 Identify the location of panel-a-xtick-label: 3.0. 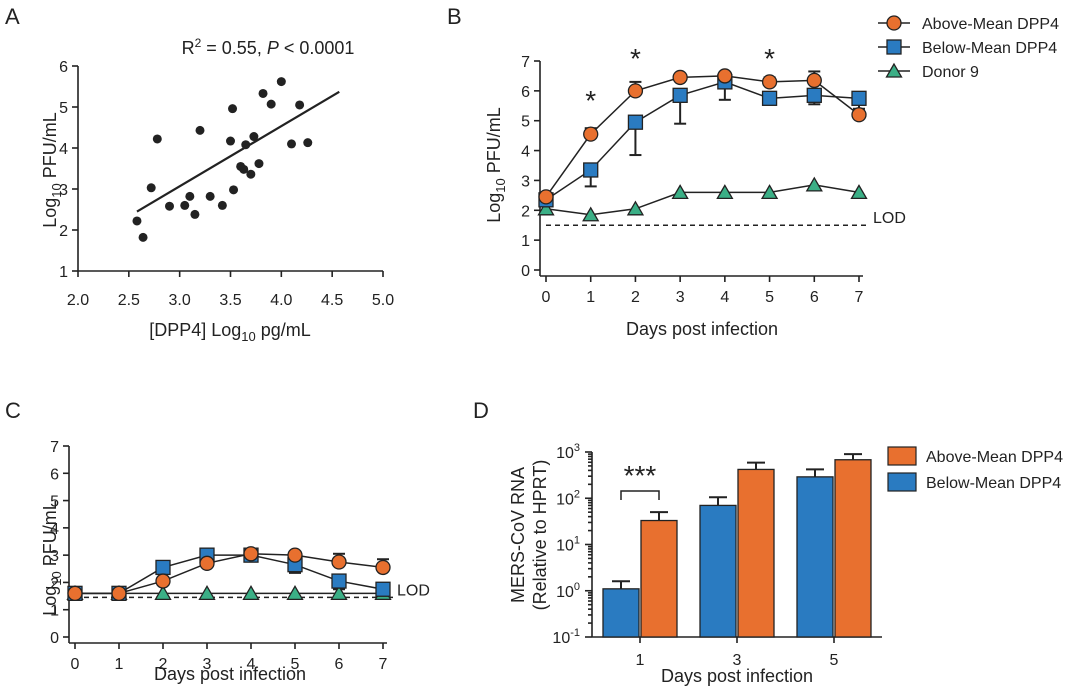
(180, 300).